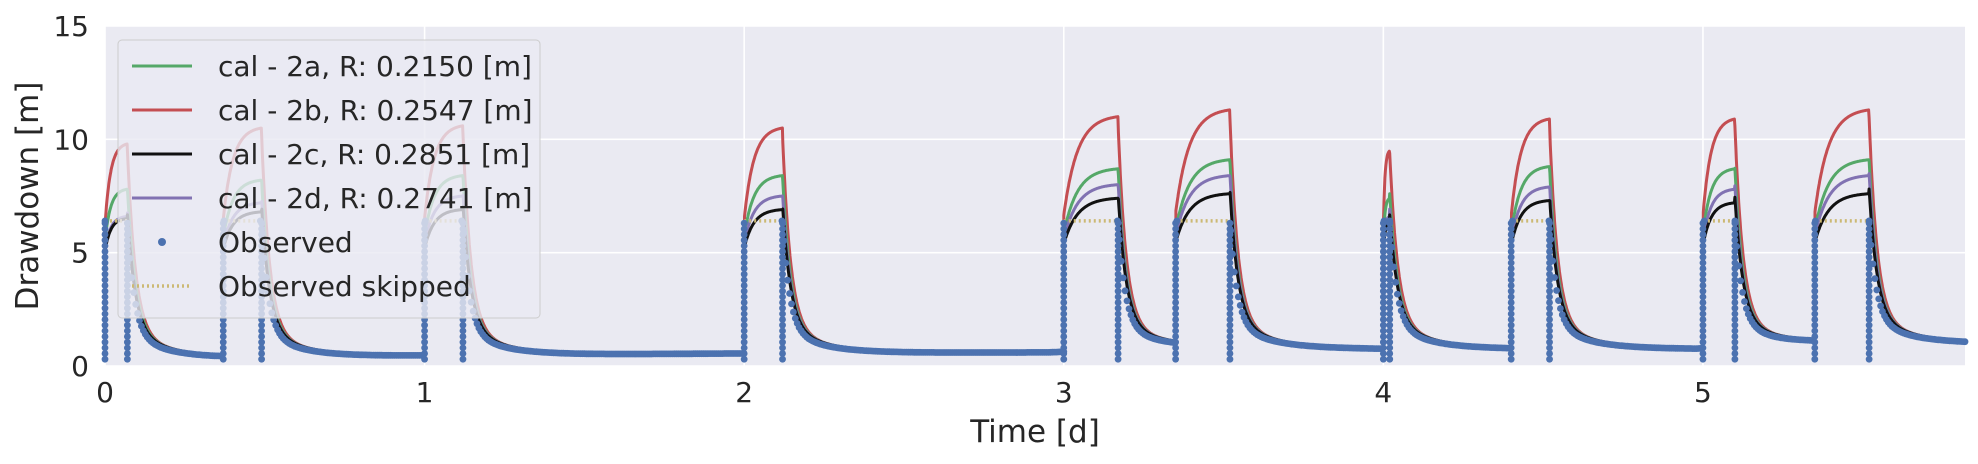 The image size is (1978, 464). I want to click on legend-label-cal-2a: cal - 2a, R: 0.2150 [m], so click(375, 66).